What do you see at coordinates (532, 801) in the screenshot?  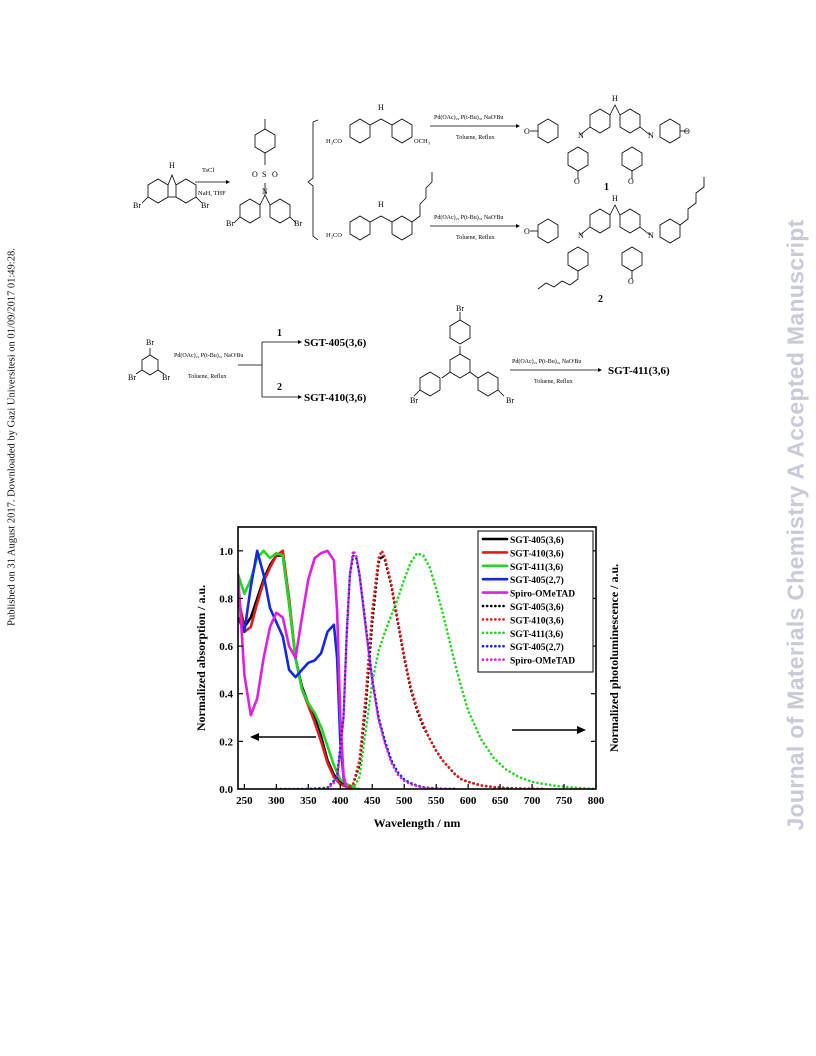 I see `x-tick-label: 700` at bounding box center [532, 801].